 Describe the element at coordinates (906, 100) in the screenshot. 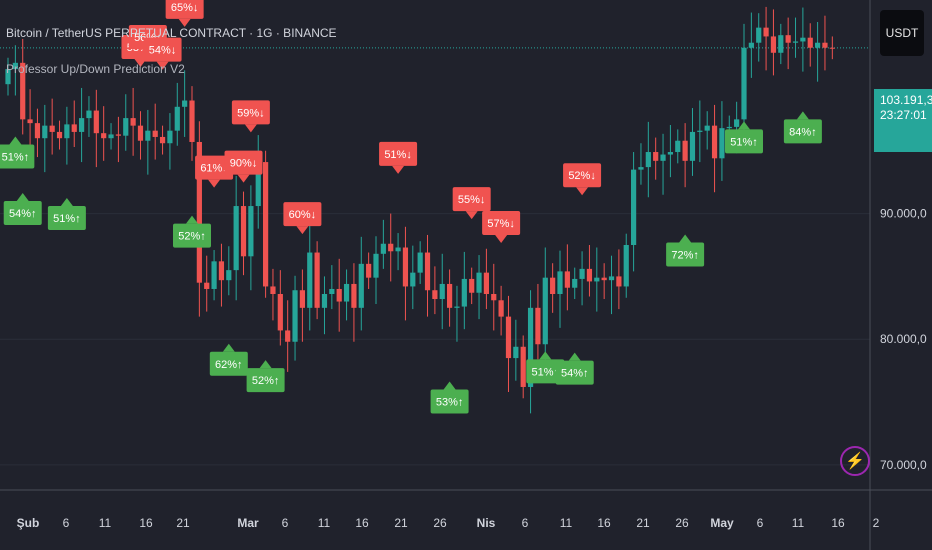

I see `last-price-value: 103.191,3` at that location.